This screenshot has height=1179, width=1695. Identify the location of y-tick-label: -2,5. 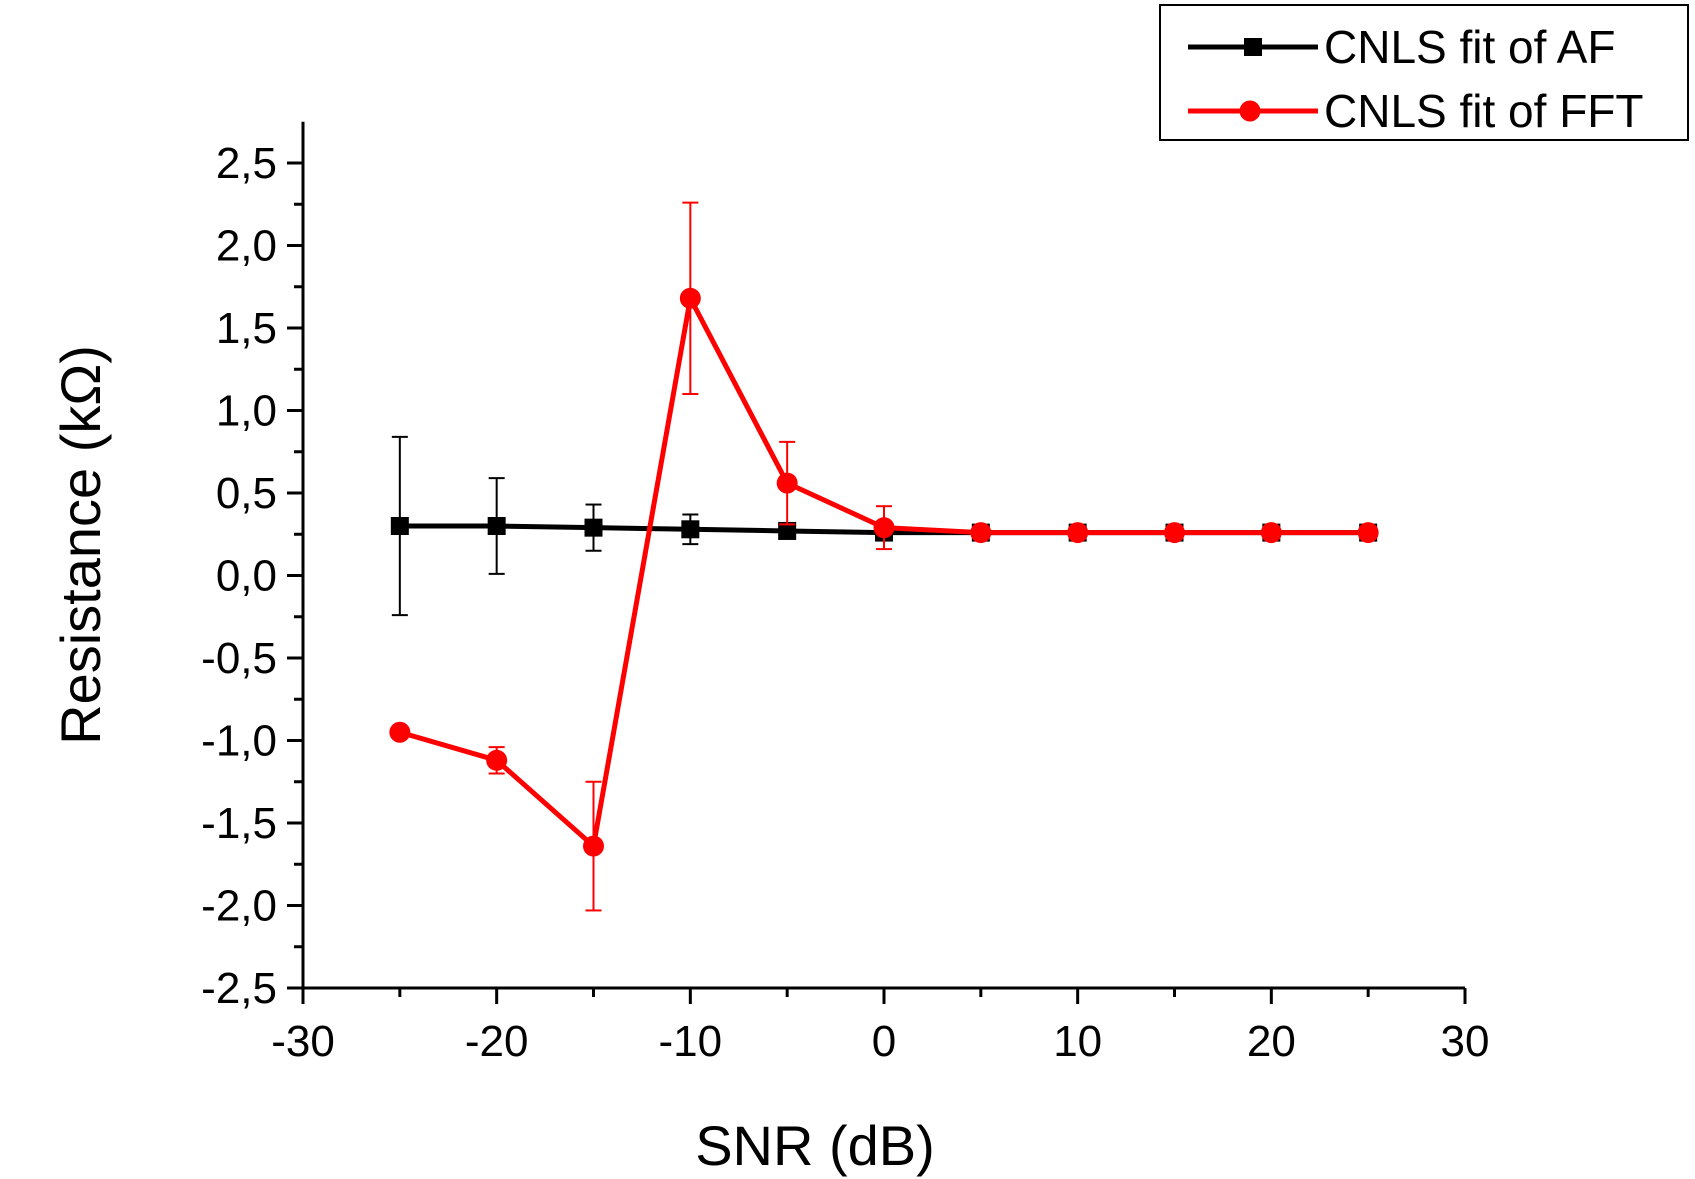
(239, 988).